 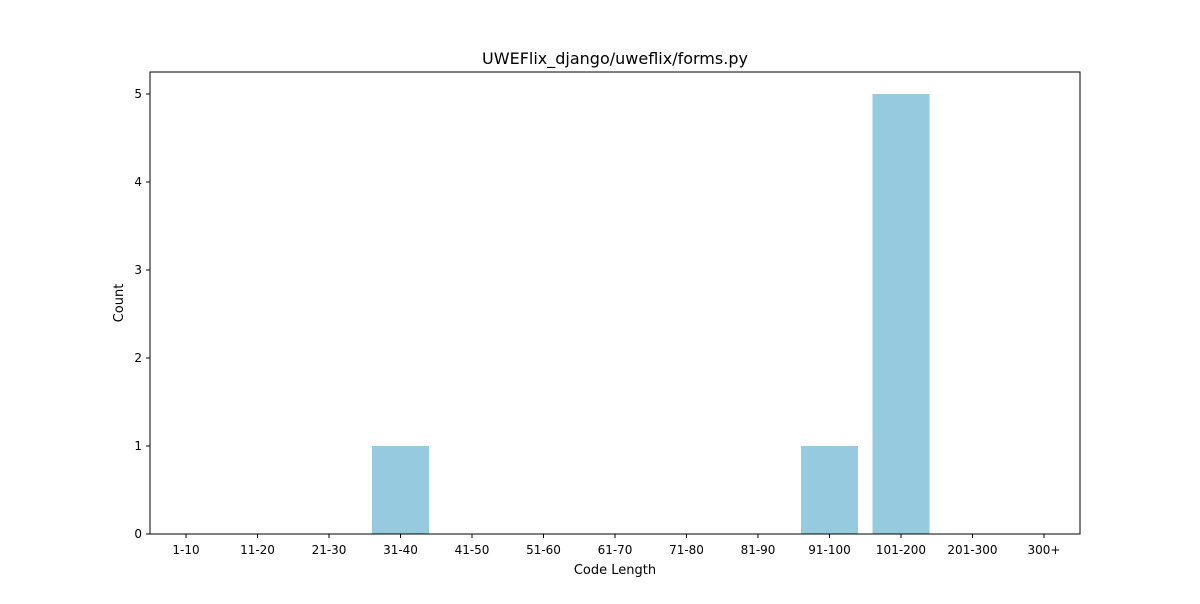 I want to click on x-tick-label: 1-10, so click(x=185, y=550).